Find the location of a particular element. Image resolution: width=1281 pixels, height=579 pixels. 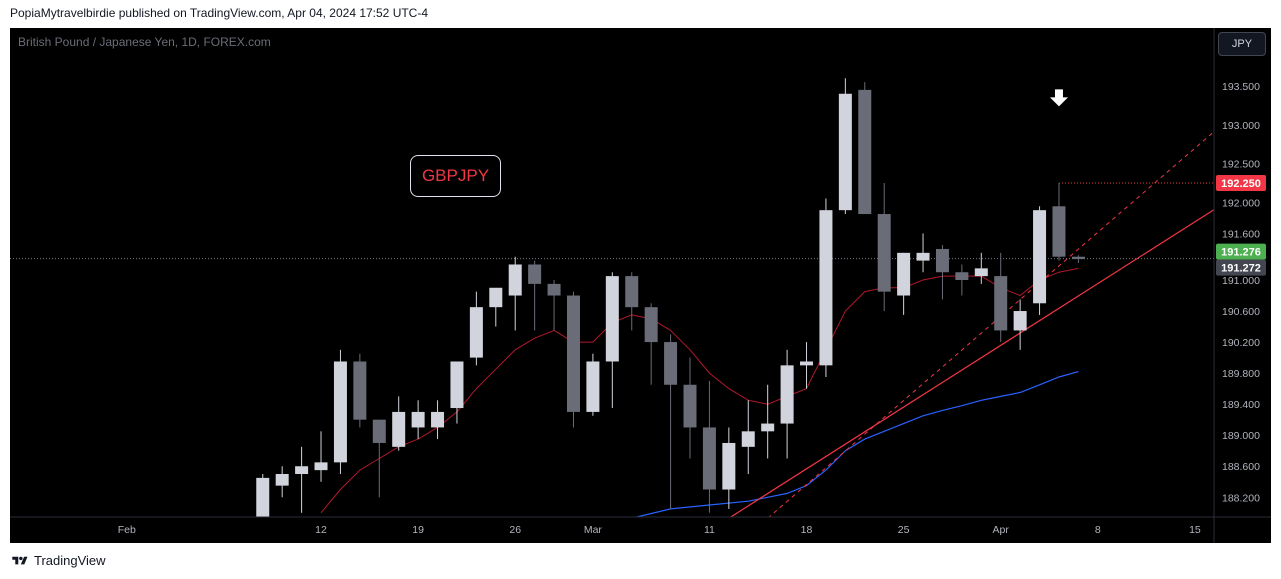

price-tick-label: 191.600 is located at coordinates (1241, 234).